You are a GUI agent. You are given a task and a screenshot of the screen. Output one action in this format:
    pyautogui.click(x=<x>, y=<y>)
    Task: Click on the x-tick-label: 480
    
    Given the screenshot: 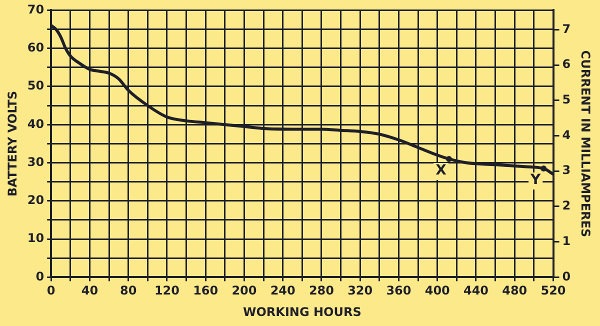 What is the action you would take?
    pyautogui.click(x=515, y=291)
    